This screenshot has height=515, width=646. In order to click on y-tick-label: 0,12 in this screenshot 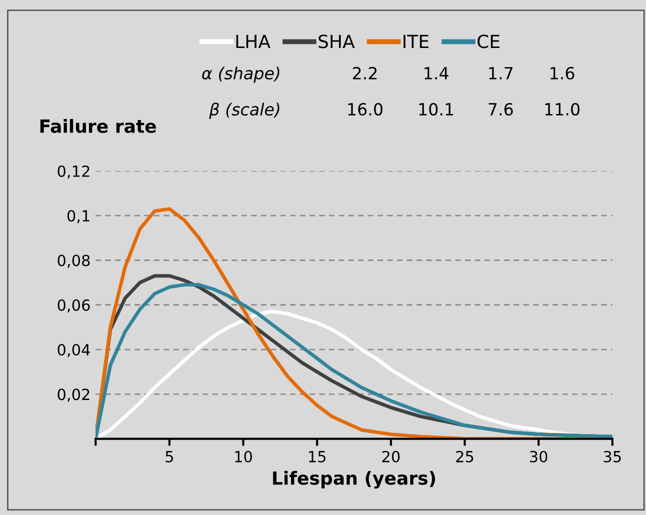, I will do `click(74, 172)`.